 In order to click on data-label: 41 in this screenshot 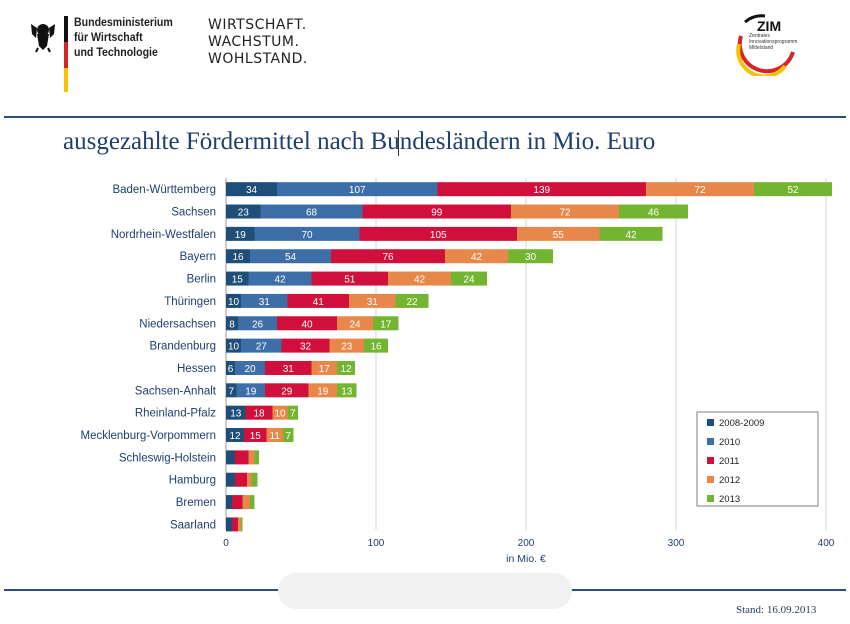, I will do `click(319, 302)`.